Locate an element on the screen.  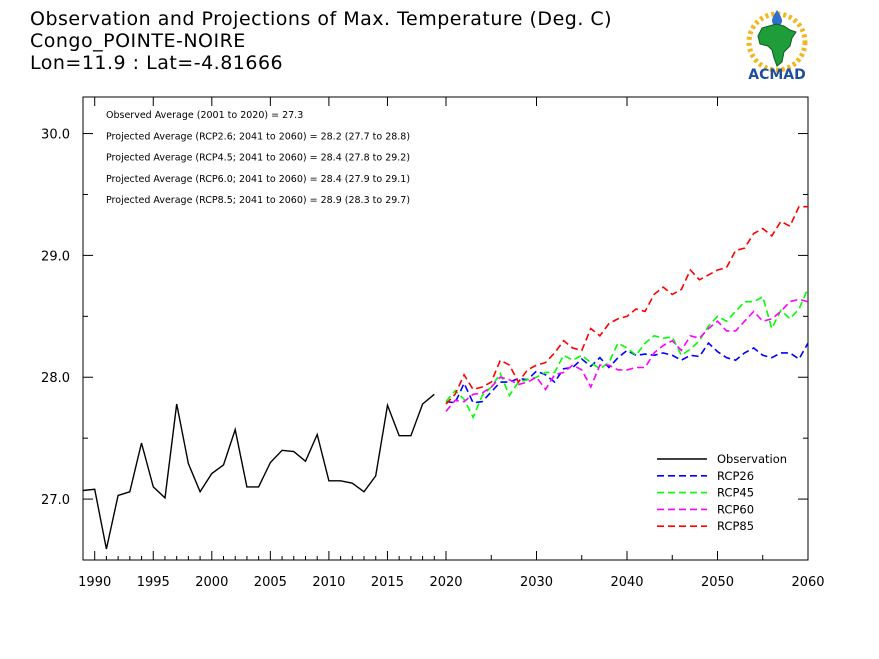
x-tick-label: 1990 is located at coordinates (94, 582).